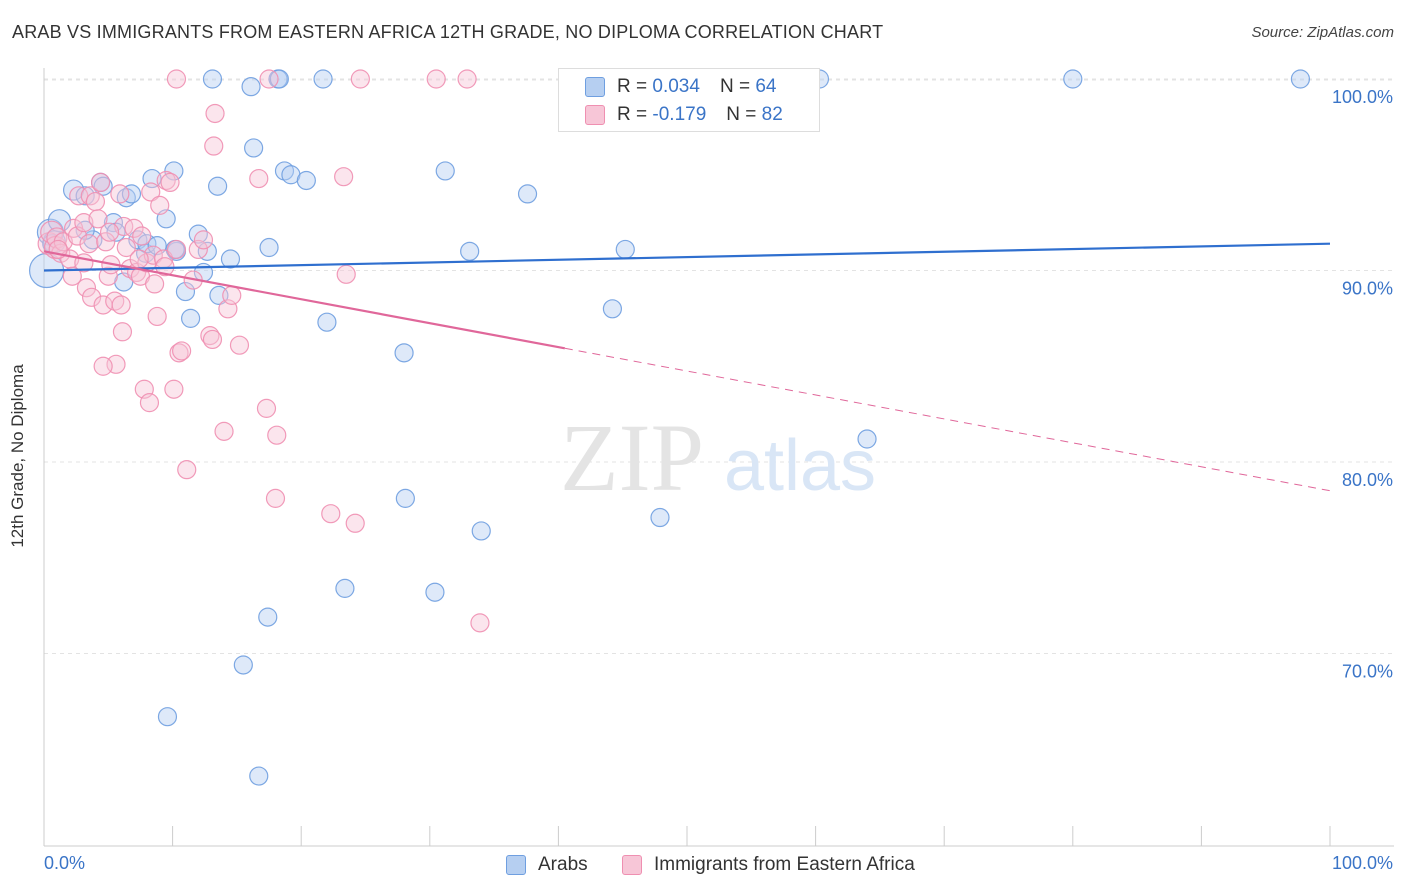 Image resolution: width=1406 pixels, height=892 pixels. I want to click on legend-r-value: -0.179, so click(679, 114).